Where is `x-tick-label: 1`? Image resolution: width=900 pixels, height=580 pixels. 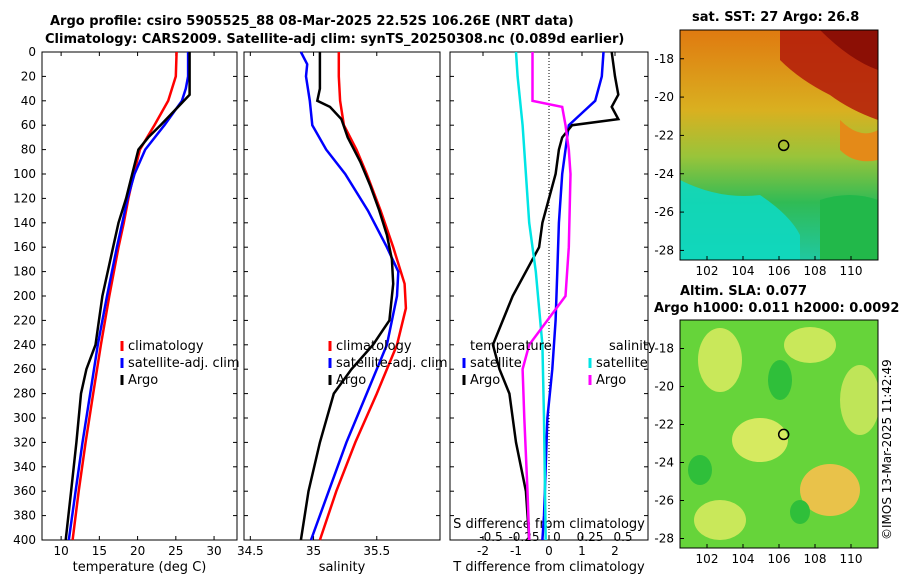
x-tick-label: 1 is located at coordinates (582, 551).